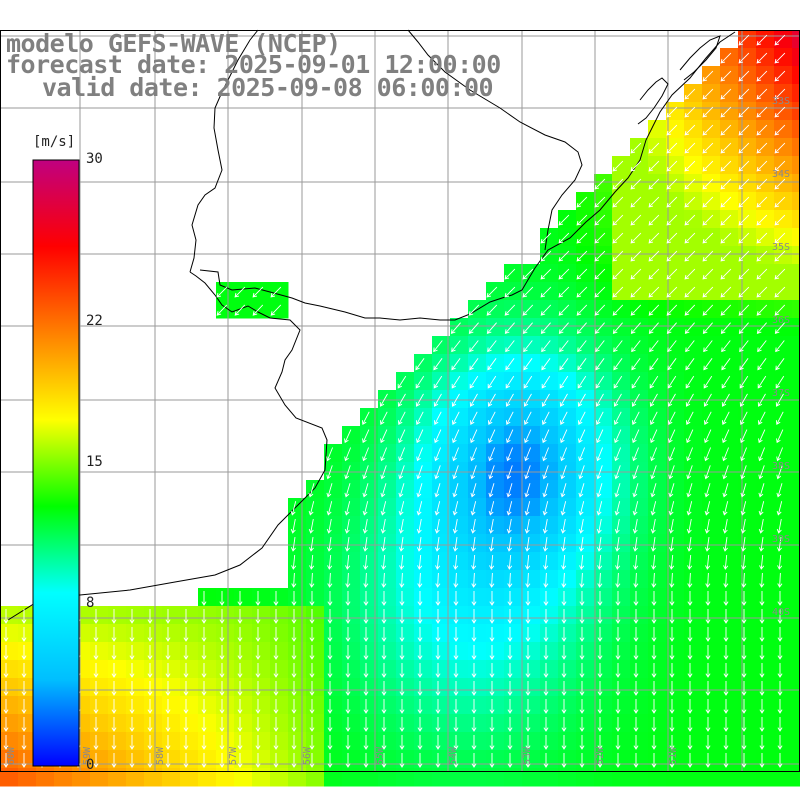 Image resolution: width=800 pixels, height=800 pixels. I want to click on colorbar-tick-label: 0, so click(90, 765).